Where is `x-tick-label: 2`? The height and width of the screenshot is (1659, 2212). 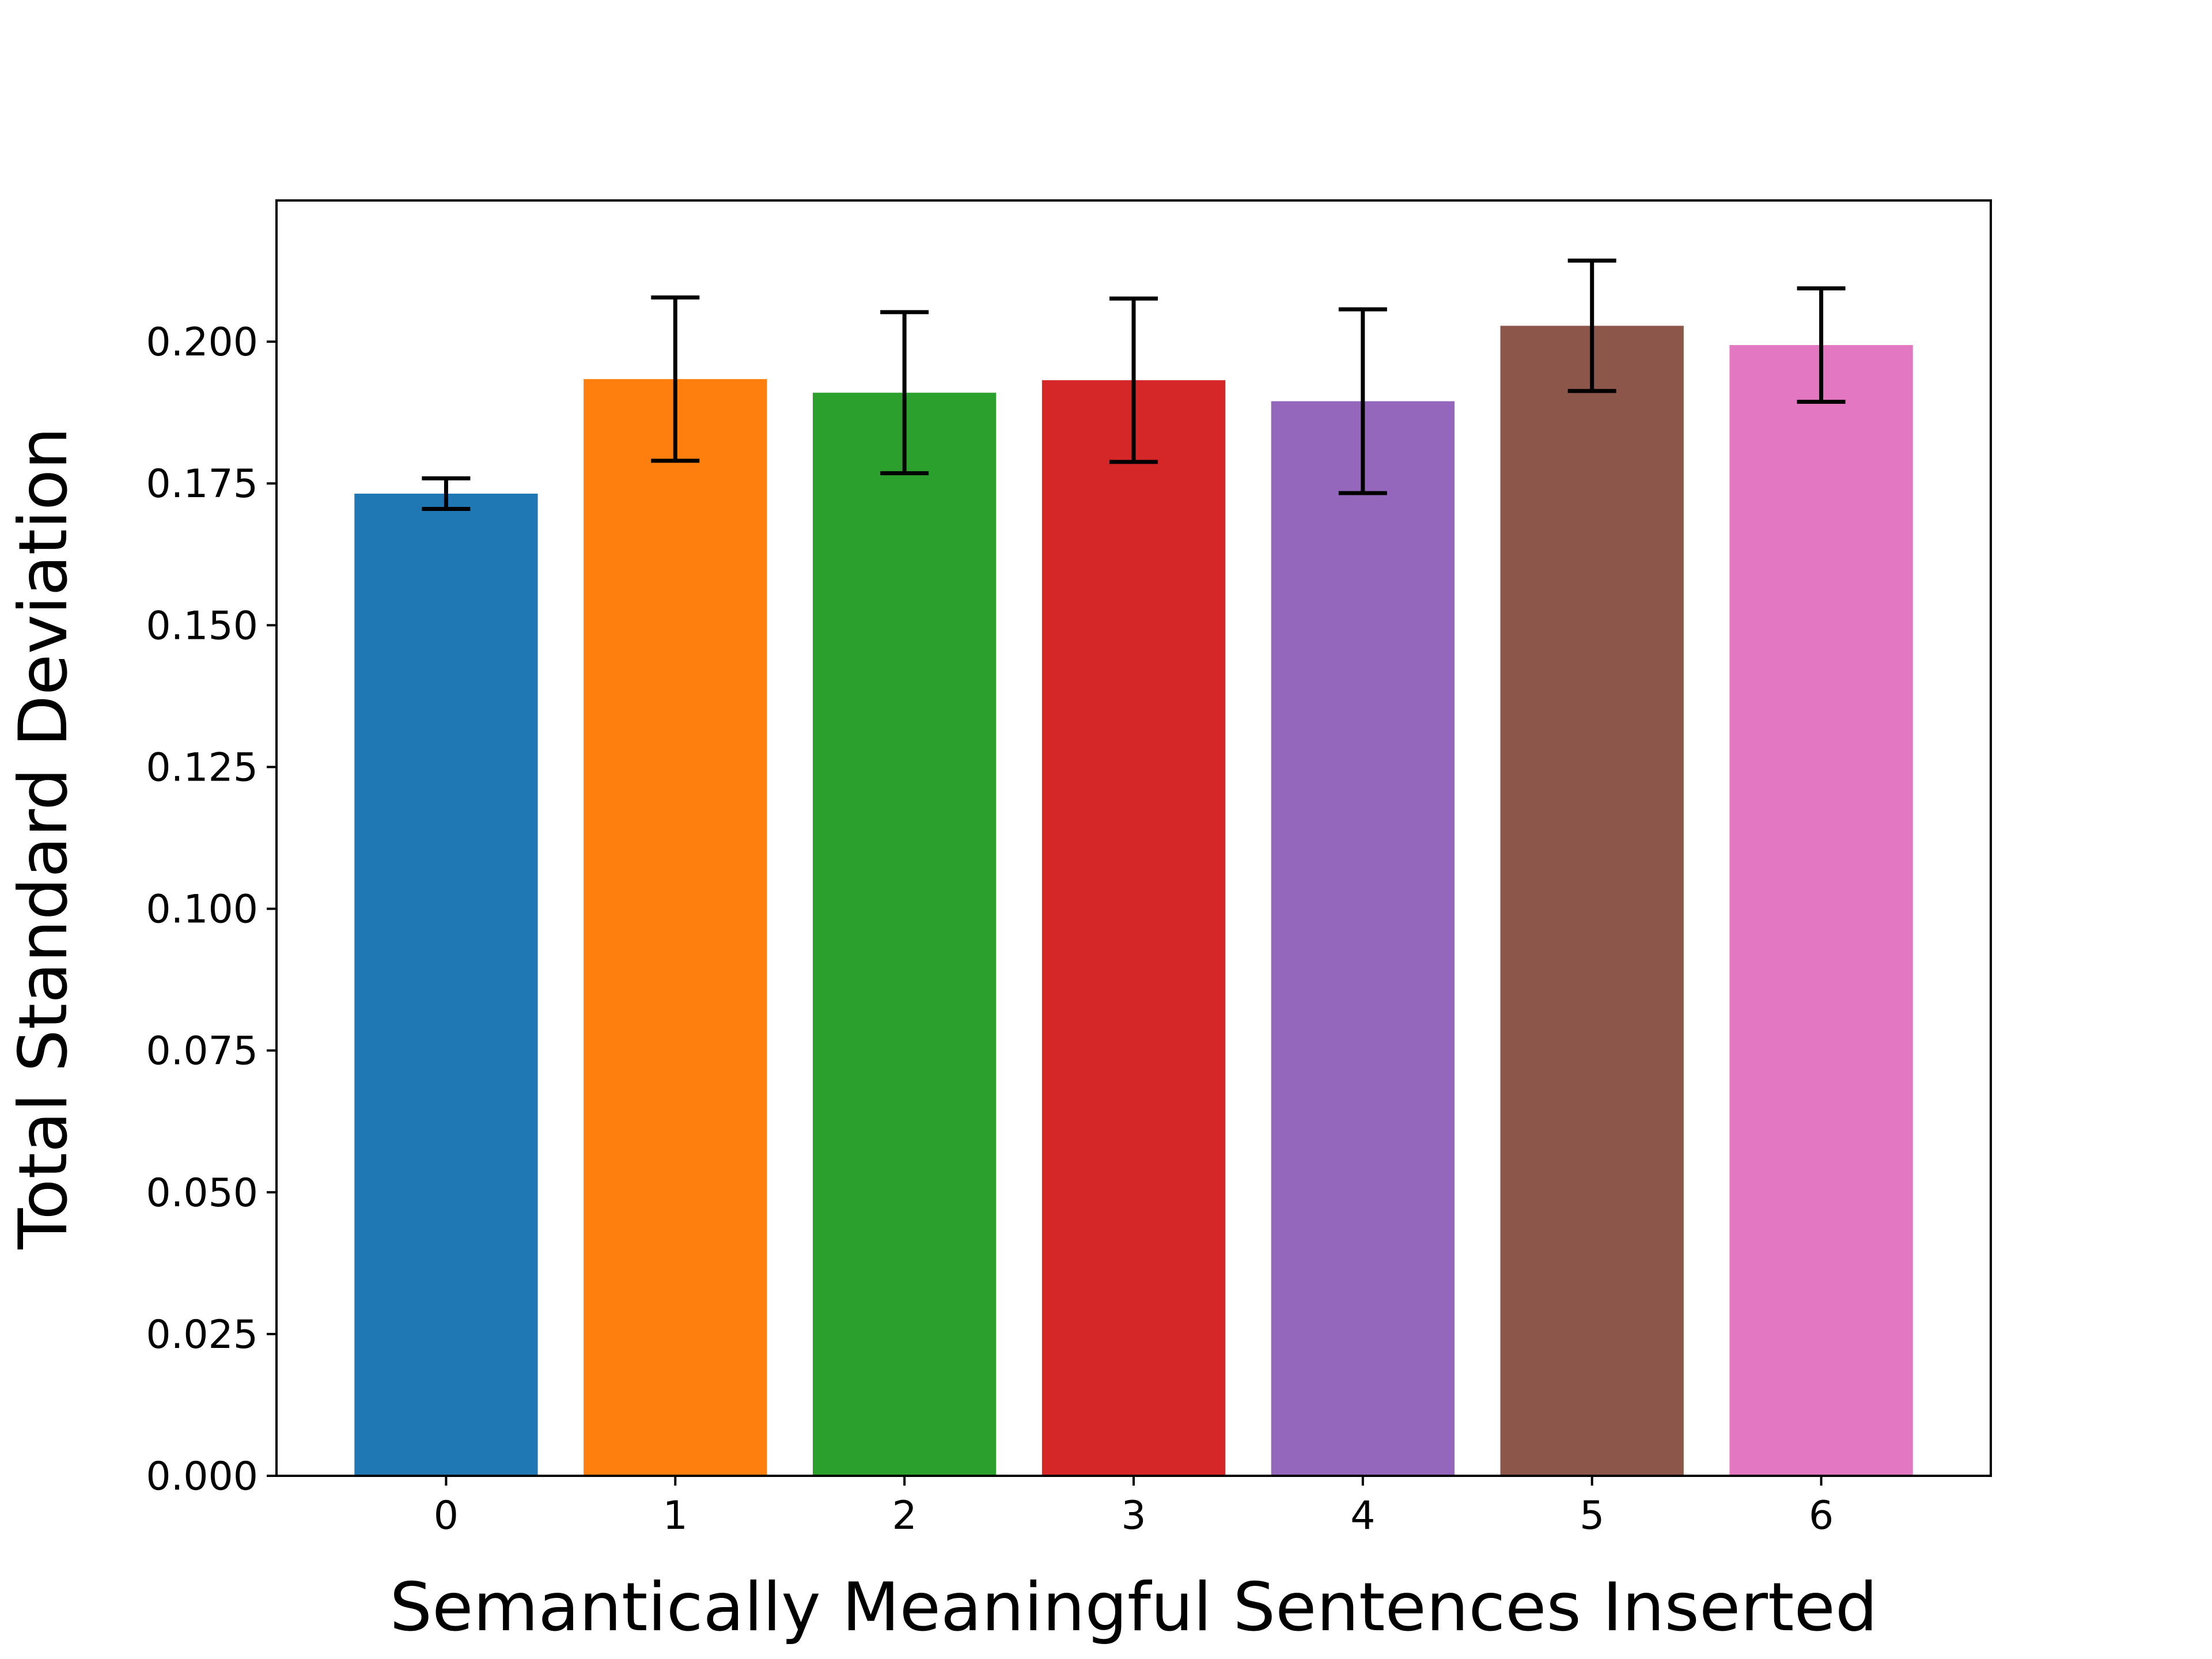
x-tick-label: 2 is located at coordinates (904, 1516).